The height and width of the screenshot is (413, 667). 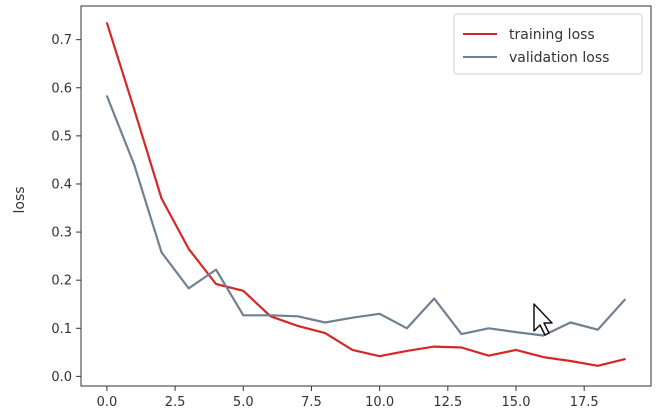 I want to click on legend: training loss validation loss, so click(x=548, y=44).